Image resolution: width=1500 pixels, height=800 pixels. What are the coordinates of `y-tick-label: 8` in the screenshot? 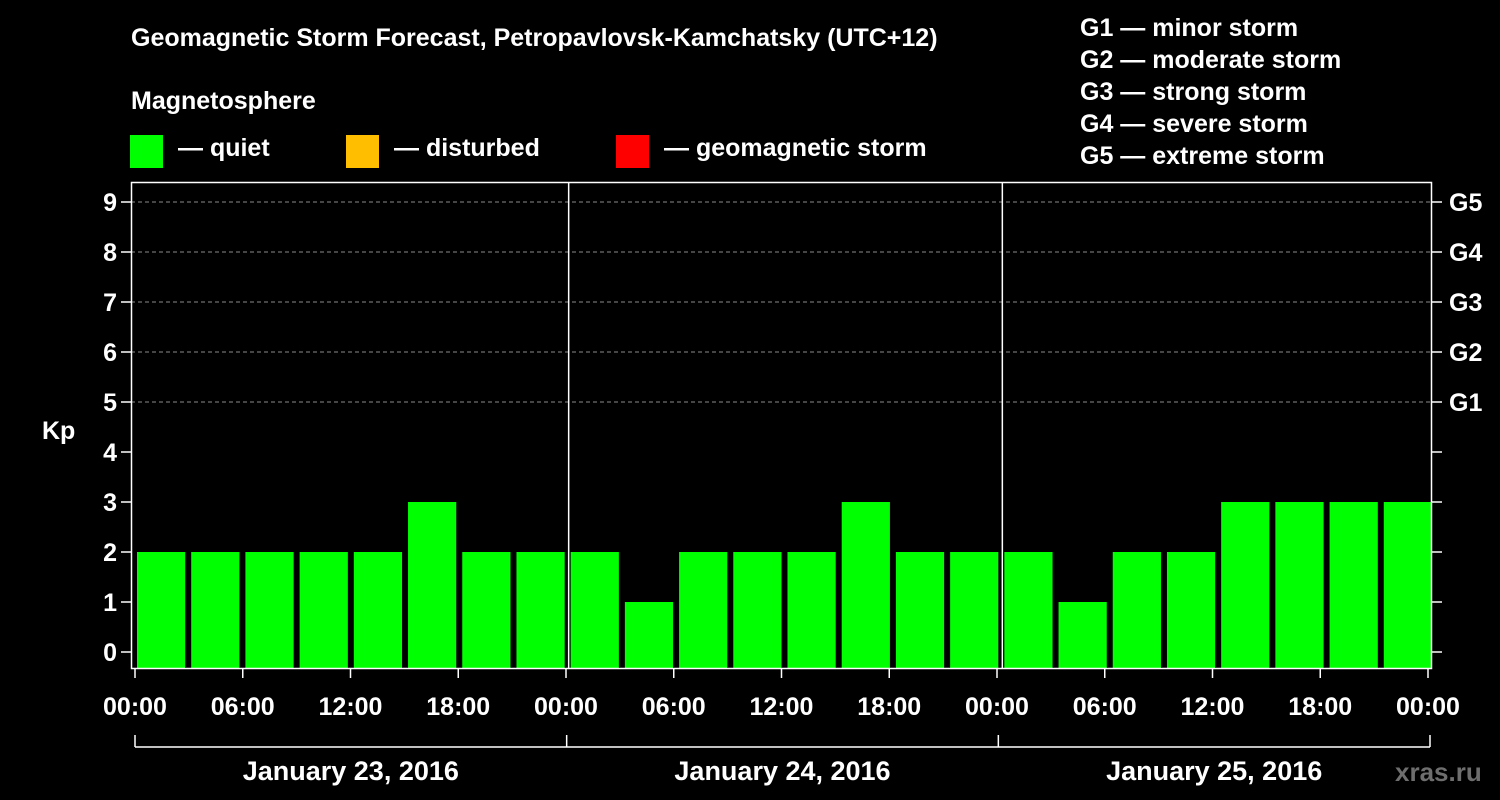 It's located at (110, 253).